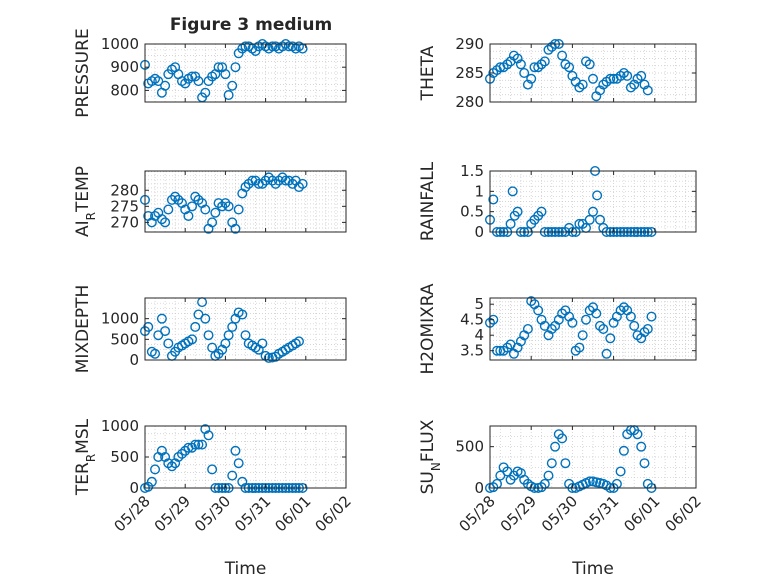 The width and height of the screenshot is (778, 583). I want to click on axes-5: 0 500 1000 MIXDEPTH, so click(210, 329).